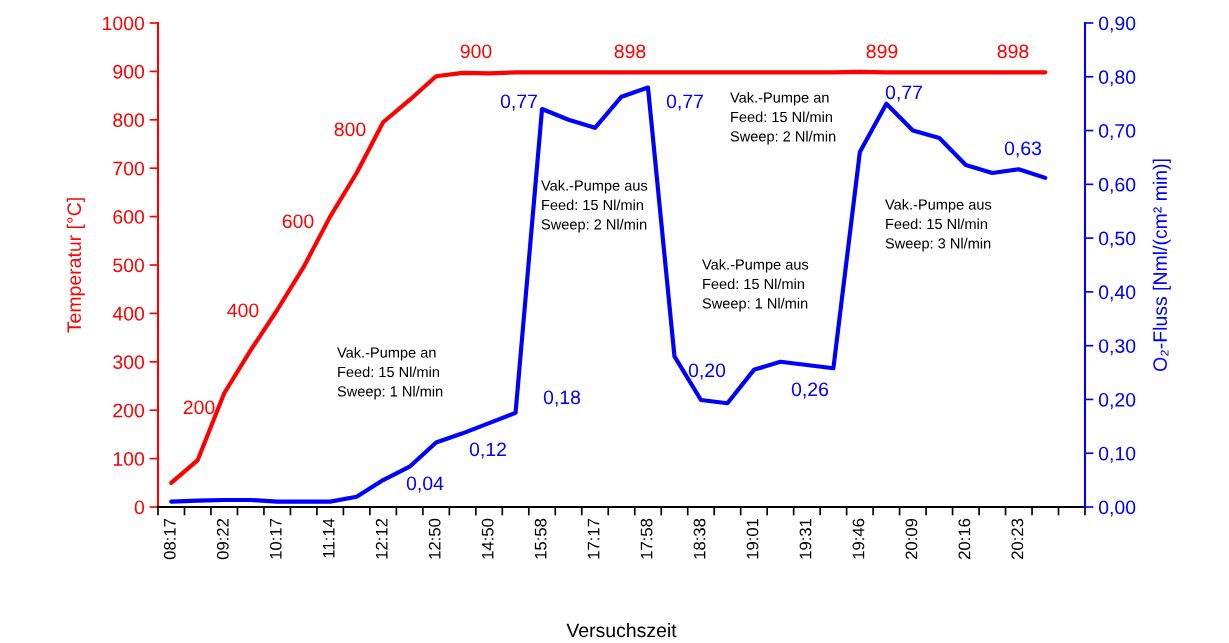  What do you see at coordinates (129, 217) in the screenshot?
I see `y-tick-label: 600` at bounding box center [129, 217].